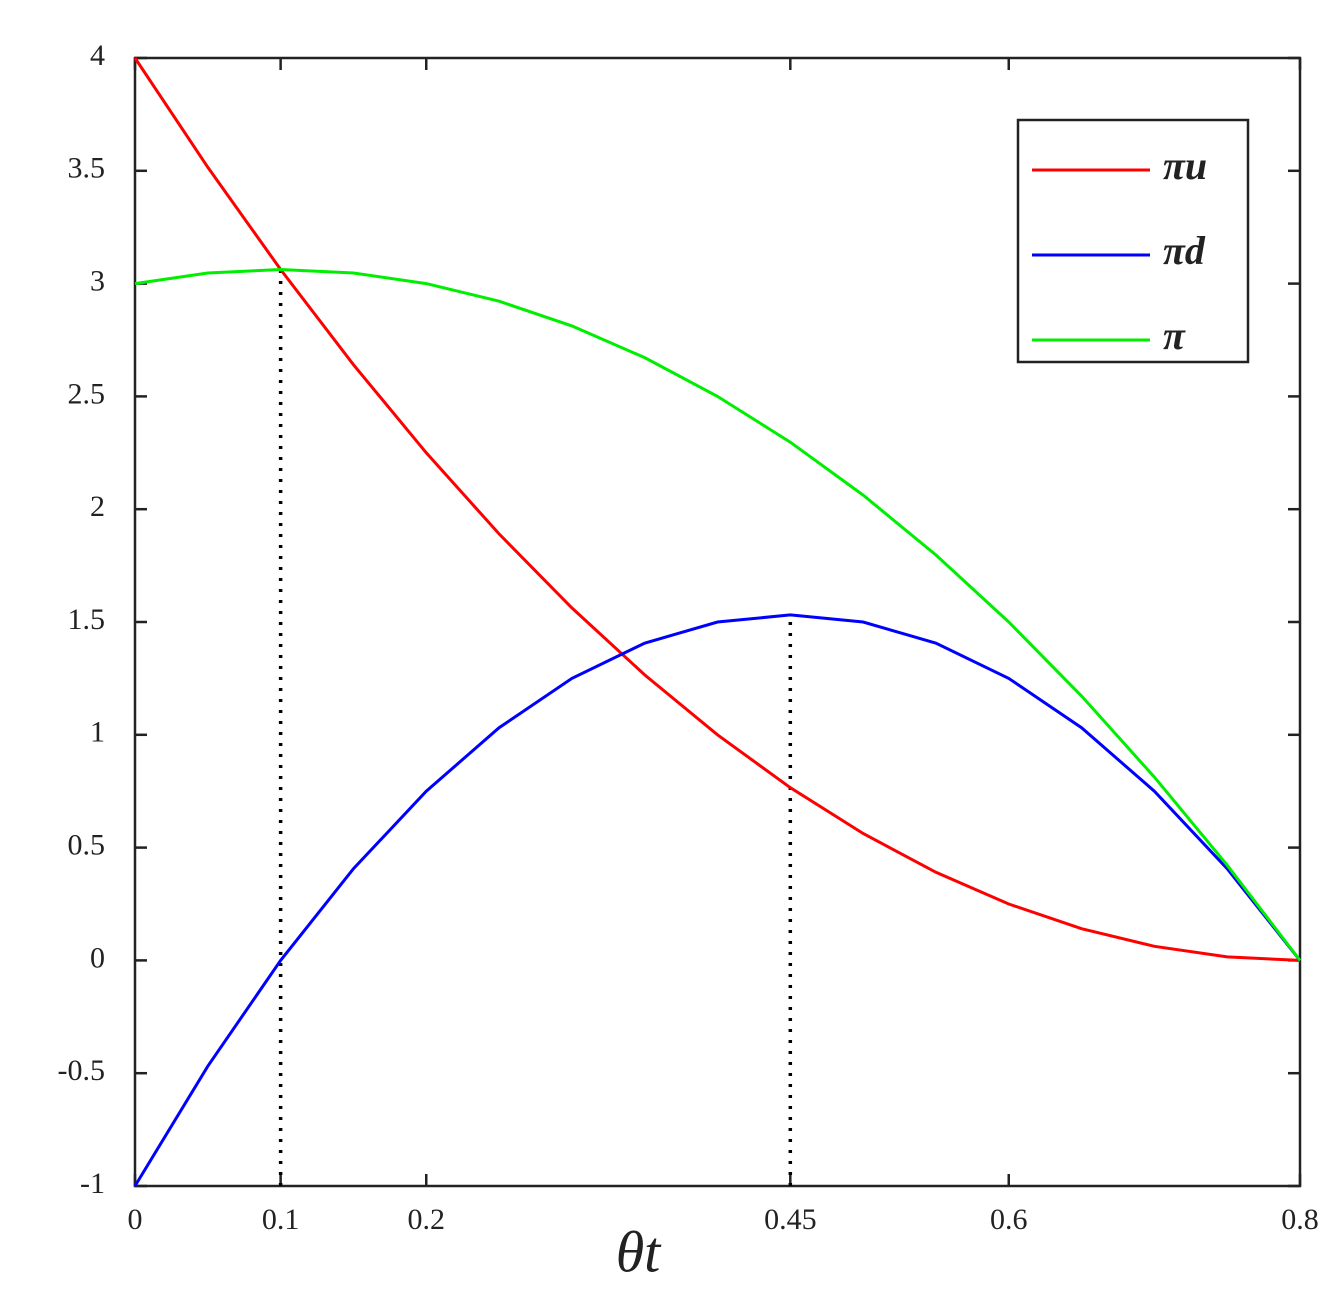 Image resolution: width=1344 pixels, height=1314 pixels. Describe the element at coordinates (97, 55) in the screenshot. I see `y-tick-label: 4` at that location.